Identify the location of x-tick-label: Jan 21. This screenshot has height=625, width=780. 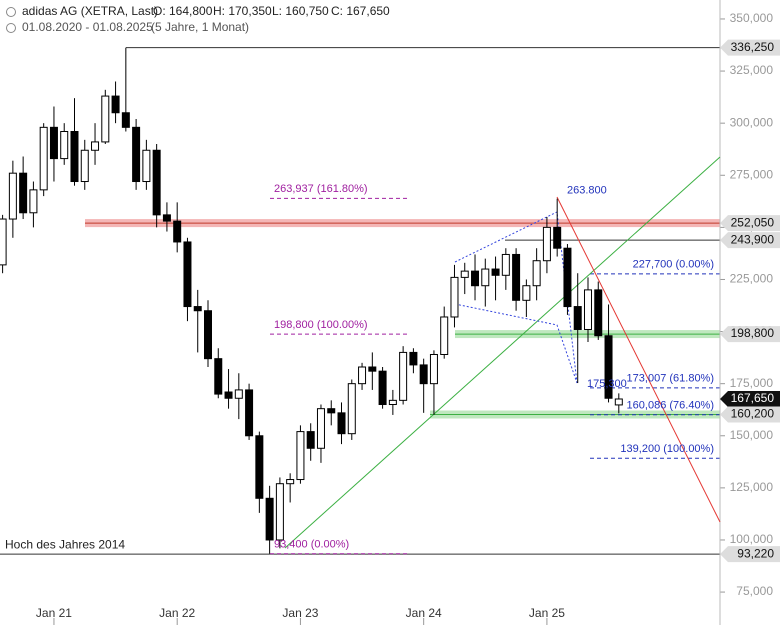
(54, 613).